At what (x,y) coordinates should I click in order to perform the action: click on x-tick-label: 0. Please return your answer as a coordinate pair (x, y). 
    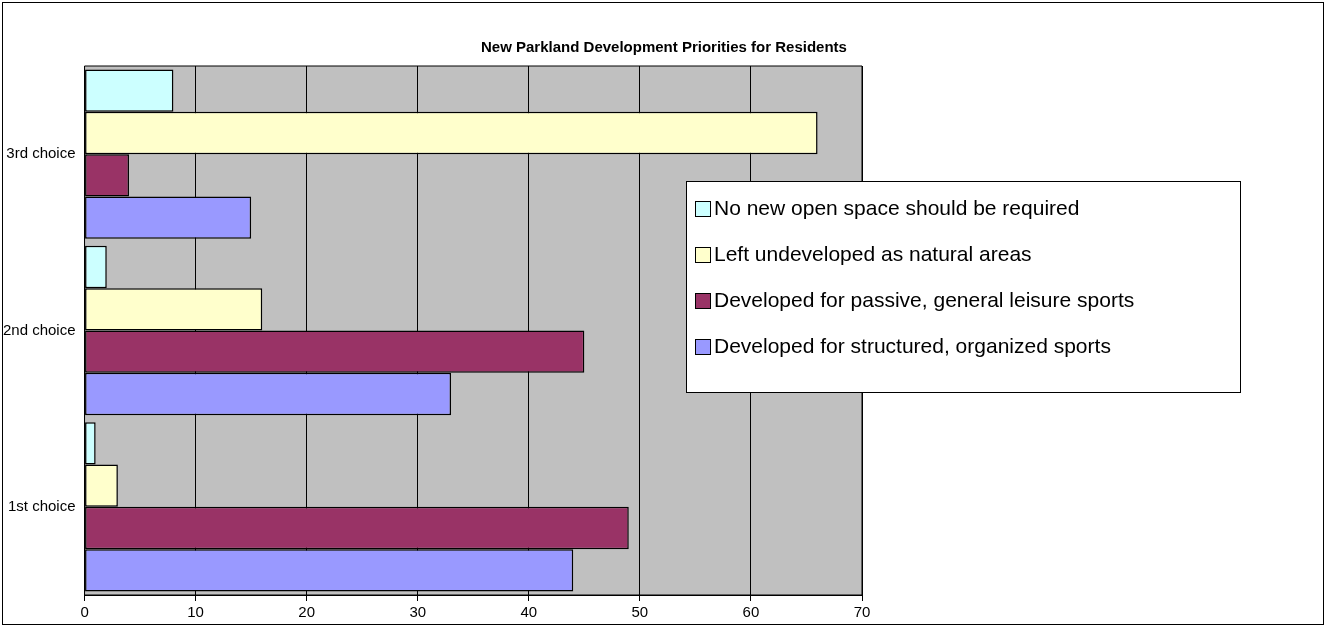
    Looking at the image, I should click on (84, 612).